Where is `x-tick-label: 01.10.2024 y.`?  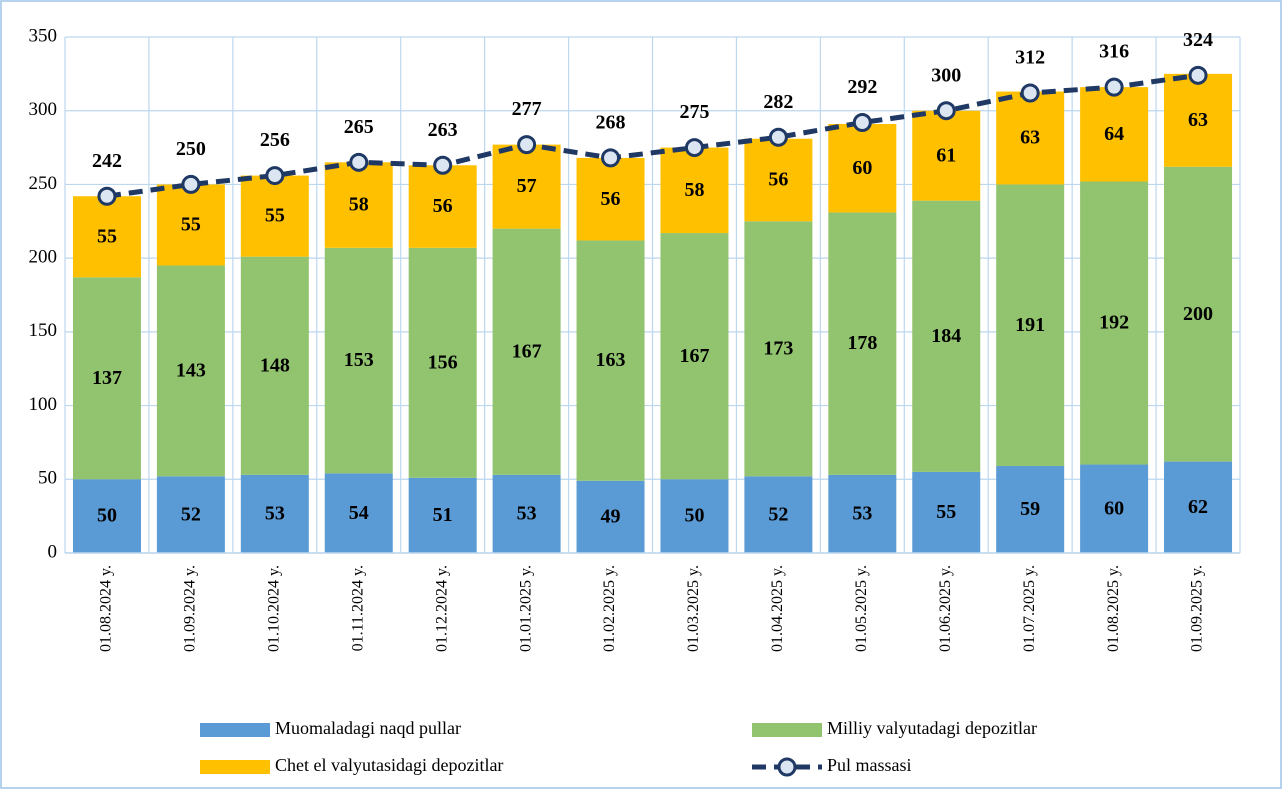 x-tick-label: 01.10.2024 y. is located at coordinates (273, 608).